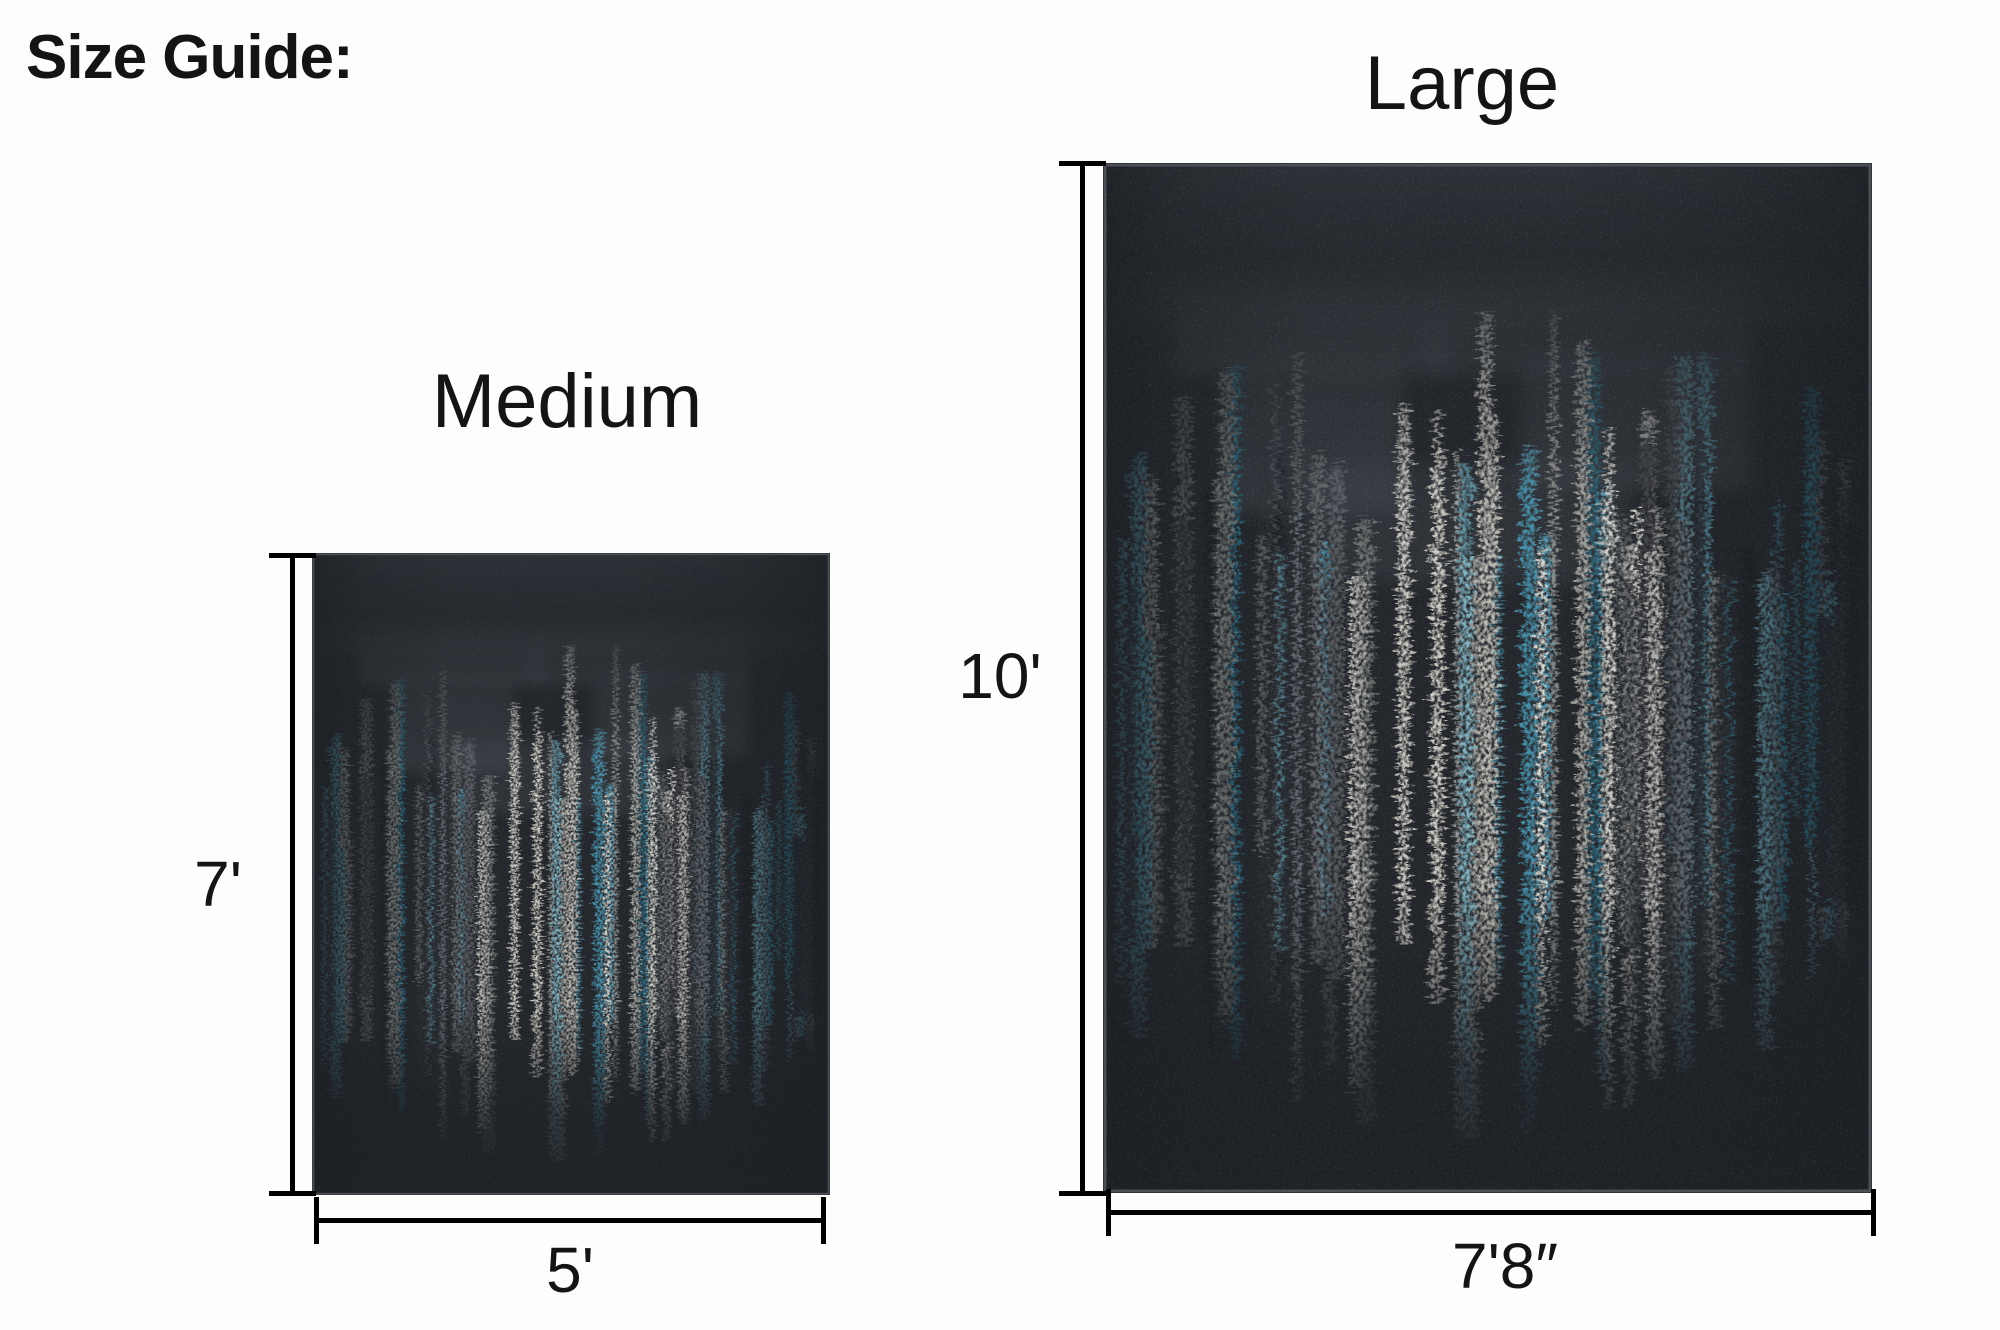 The image size is (2000, 1330). Describe the element at coordinates (1082, 678) in the screenshot. I see `large-height-dimension-line` at that location.